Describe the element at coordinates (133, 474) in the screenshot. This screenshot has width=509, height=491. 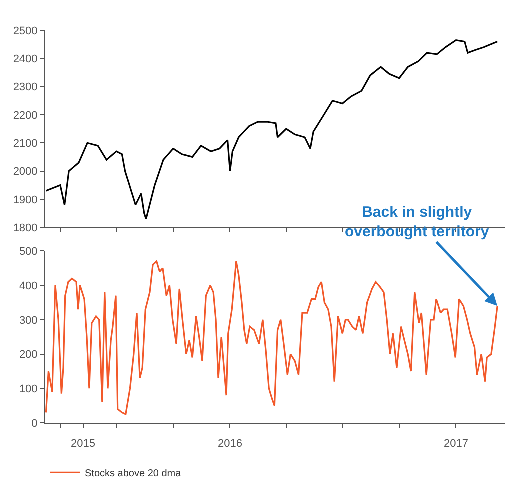
I see `legend-label: Stocks above 20 dma` at that location.